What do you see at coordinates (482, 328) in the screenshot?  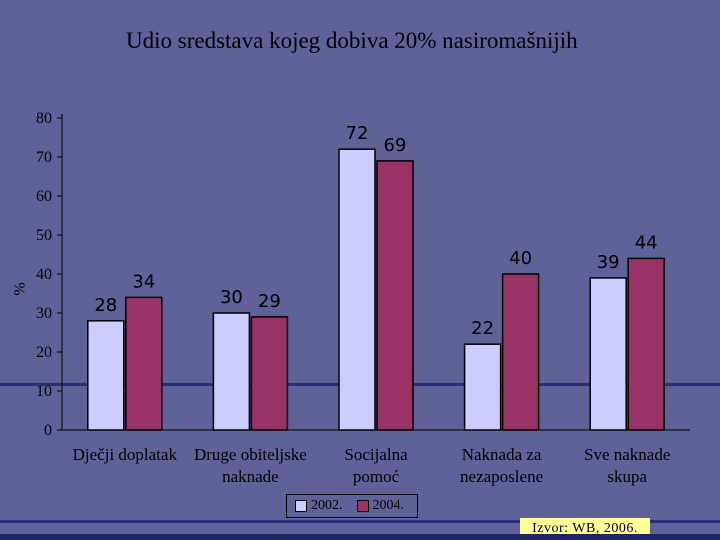 I see `data-label: 22` at bounding box center [482, 328].